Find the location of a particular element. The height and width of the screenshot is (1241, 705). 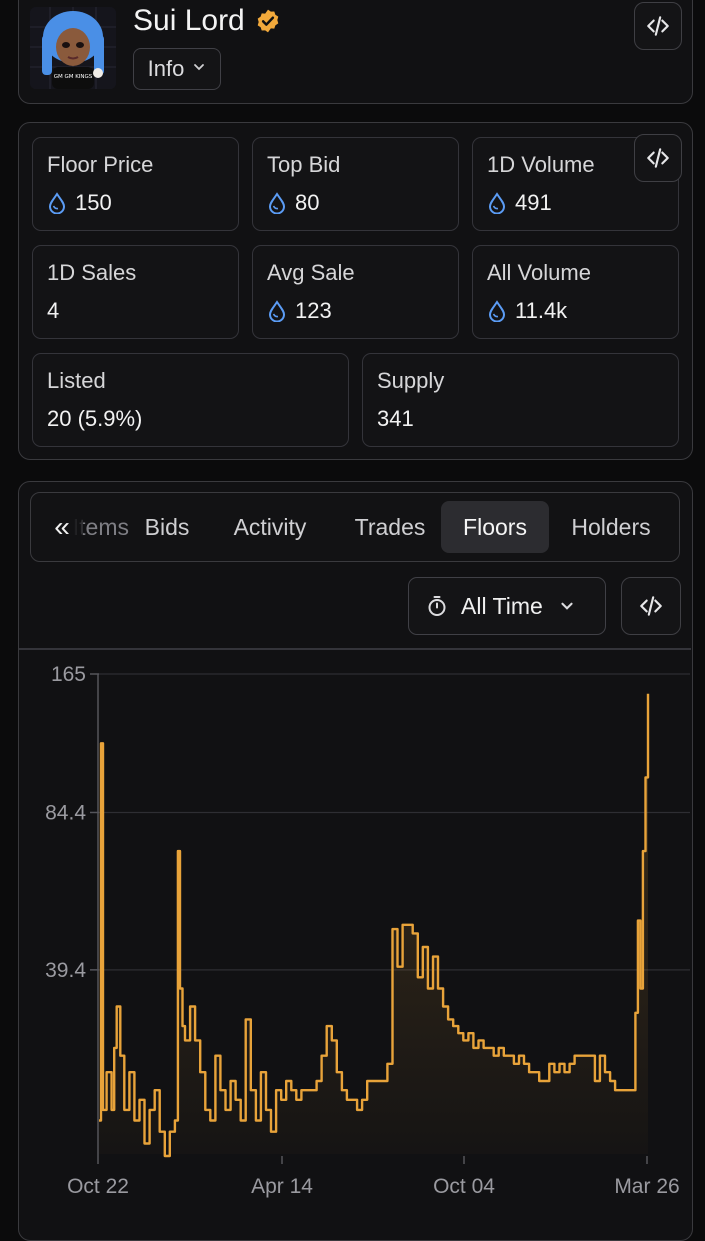

stat-value-text: 11.4k is located at coordinates (541, 310).